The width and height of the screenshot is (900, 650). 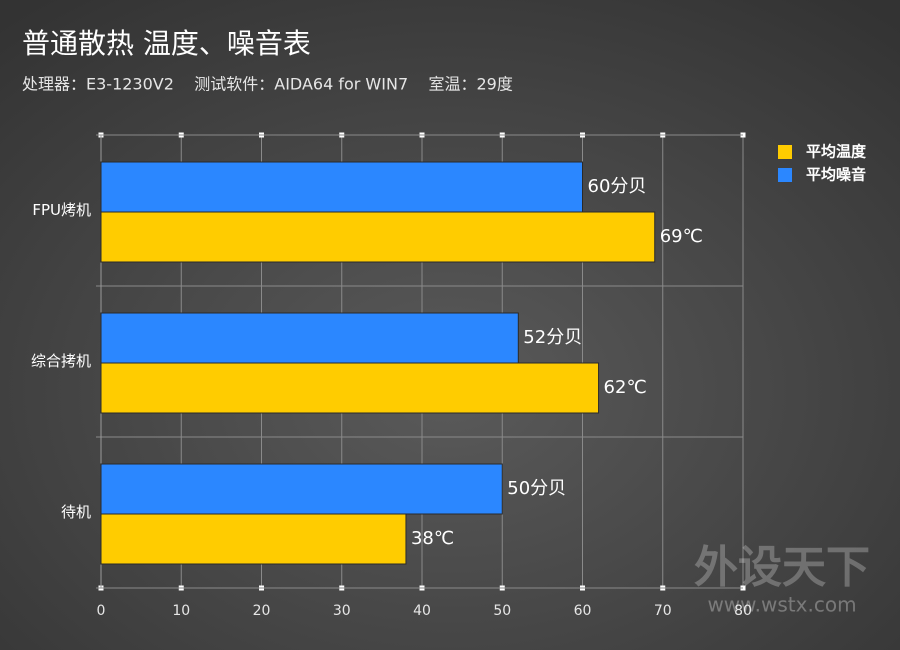 I want to click on x-tick-label: 70, so click(x=663, y=611).